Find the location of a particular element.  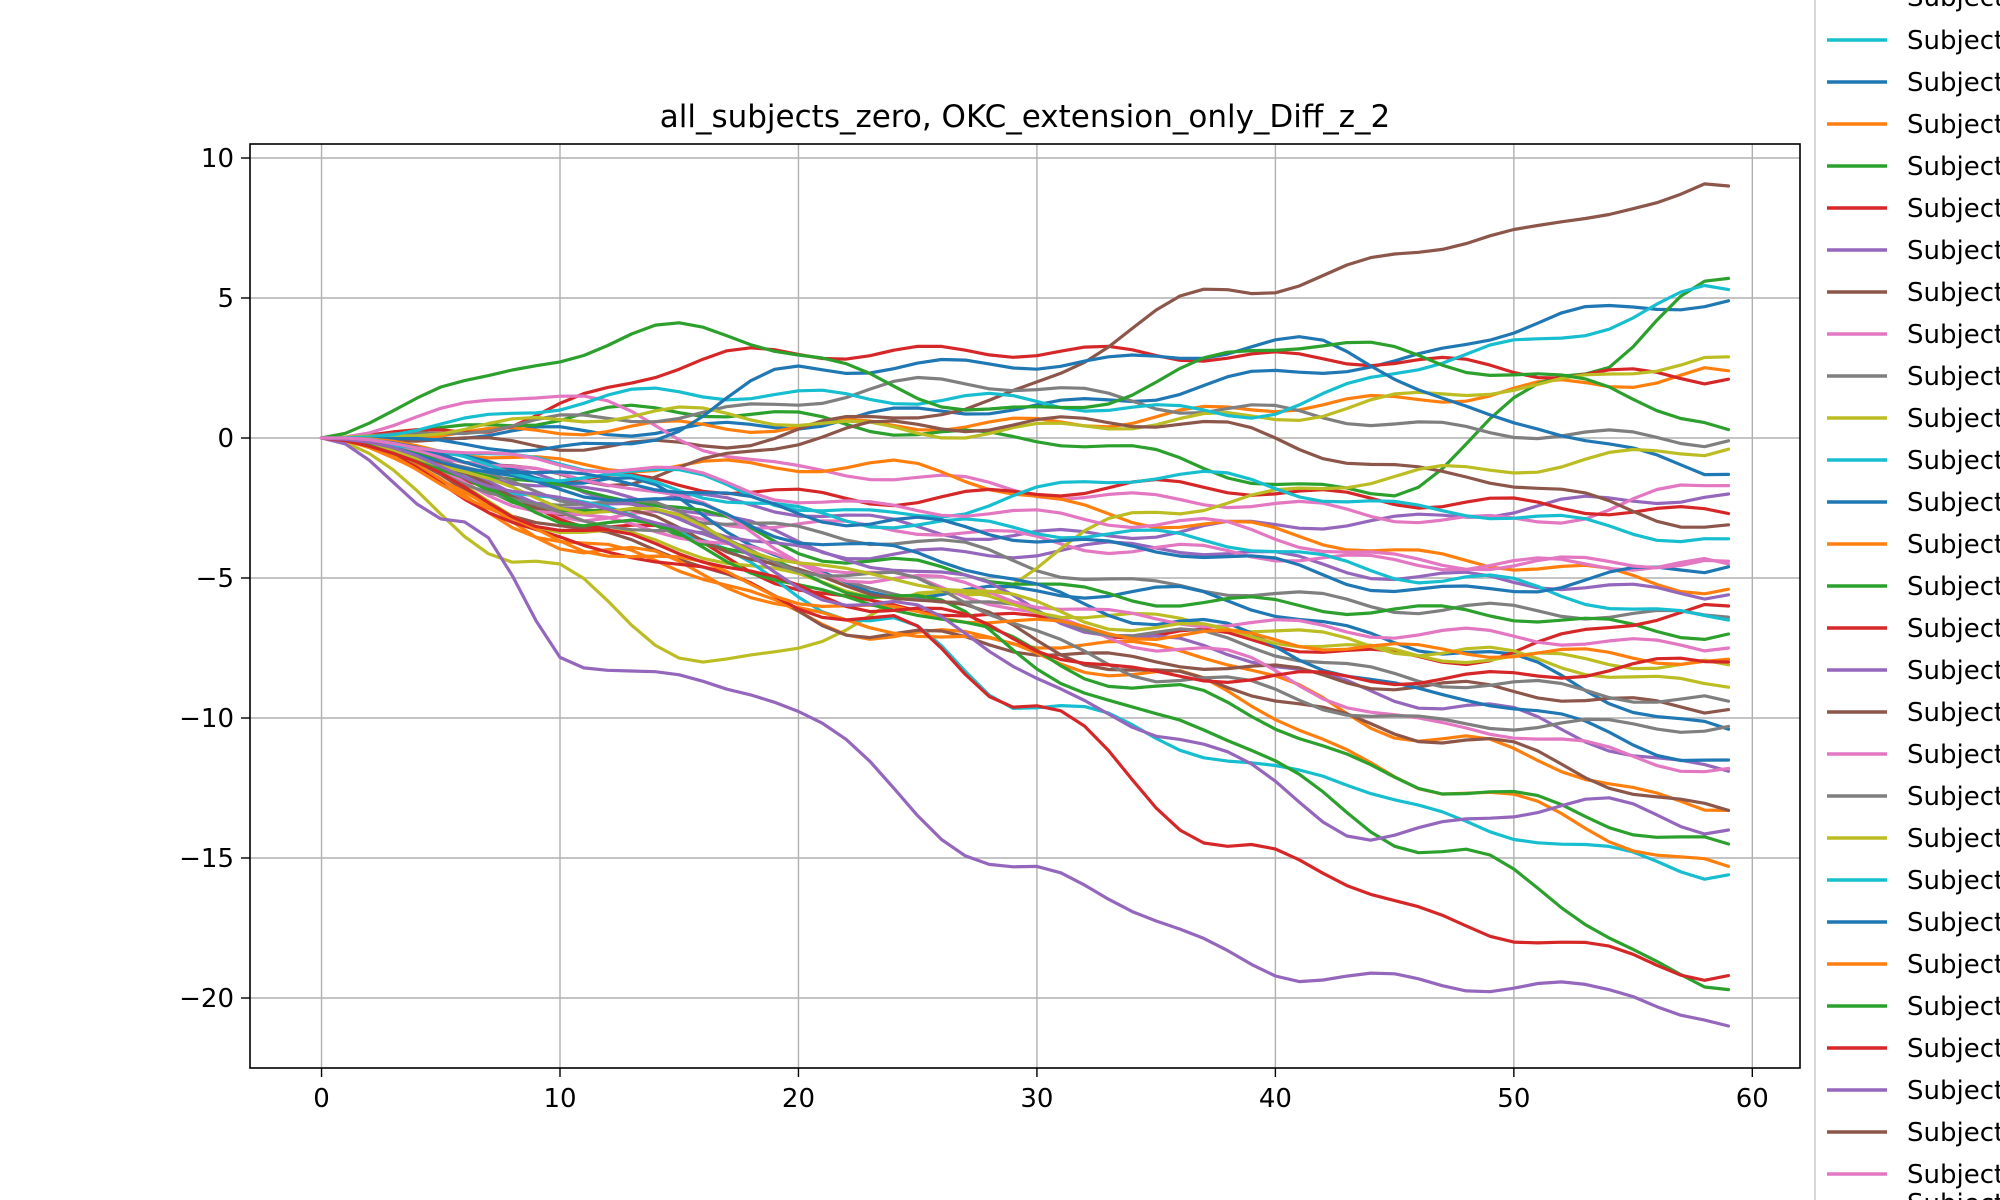

x-tick-label: 20 is located at coordinates (798, 1099).